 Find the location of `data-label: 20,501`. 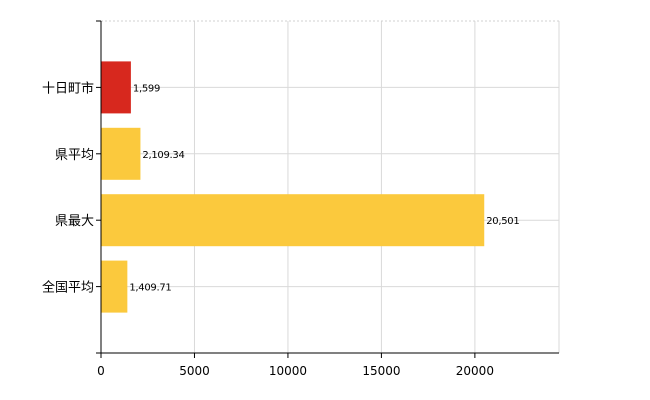

data-label: 20,501 is located at coordinates (502, 221).